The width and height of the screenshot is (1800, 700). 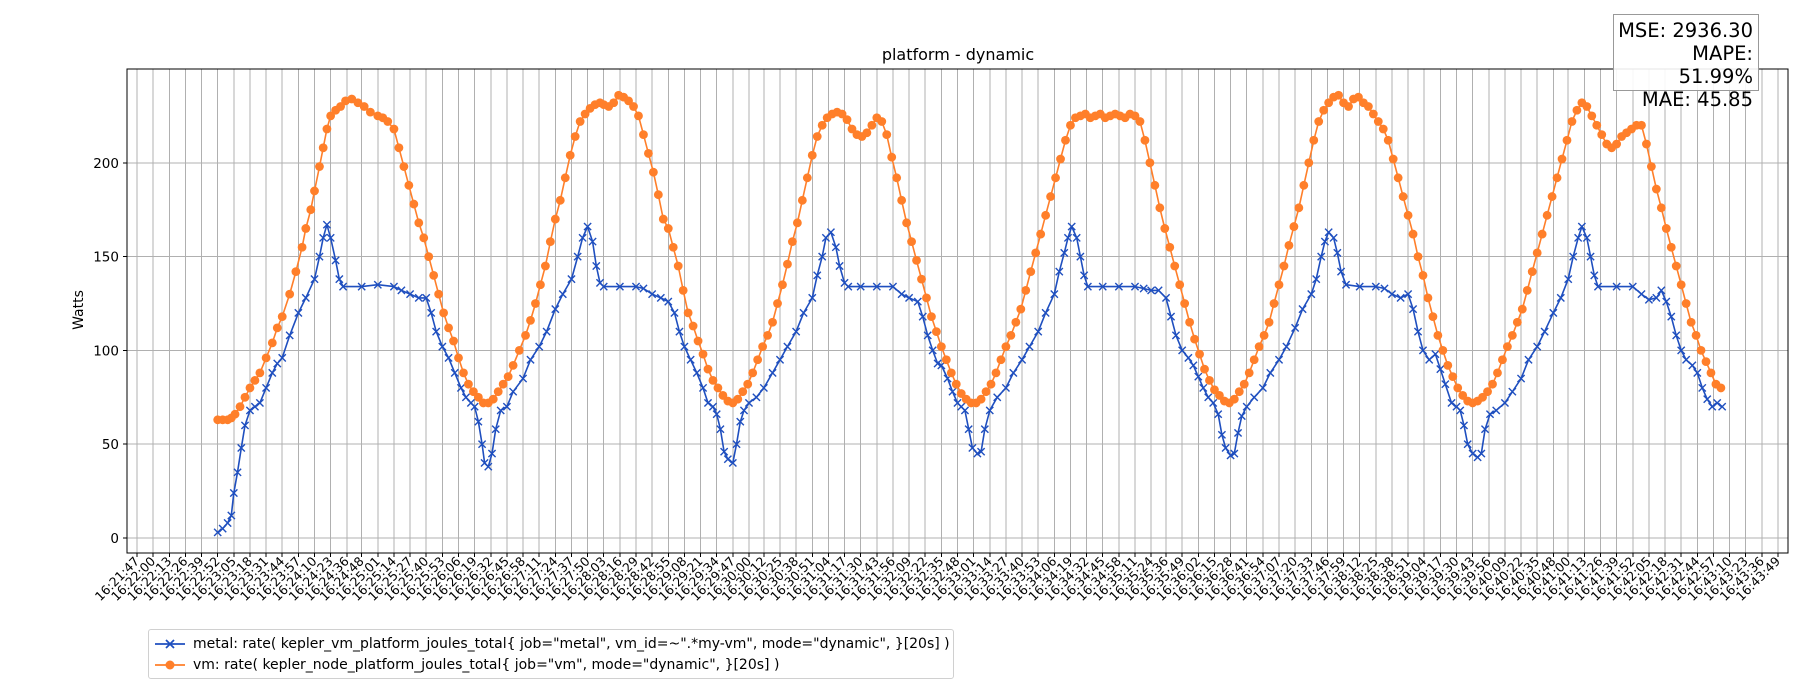 I want to click on y-axis-label: Watts, so click(x=79, y=310).